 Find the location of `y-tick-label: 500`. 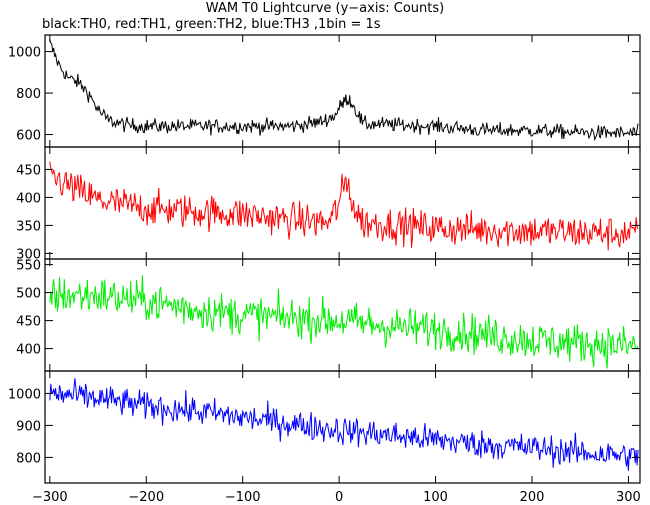

y-tick-label: 500 is located at coordinates (28, 294).